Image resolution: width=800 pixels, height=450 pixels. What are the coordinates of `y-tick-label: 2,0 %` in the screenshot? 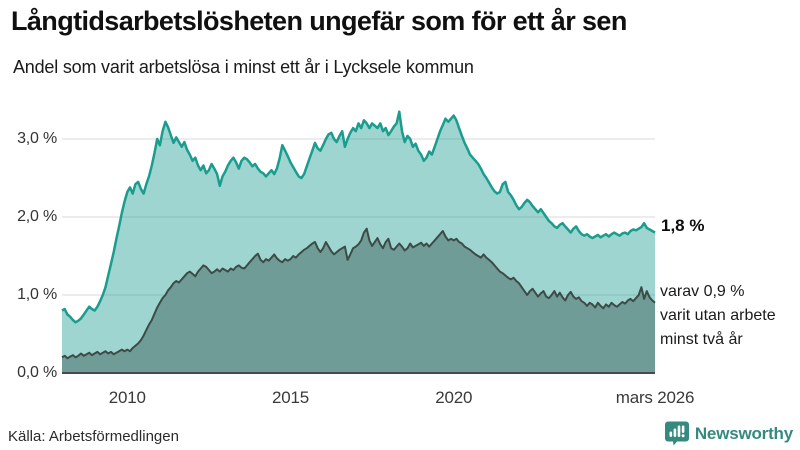 It's located at (37, 216).